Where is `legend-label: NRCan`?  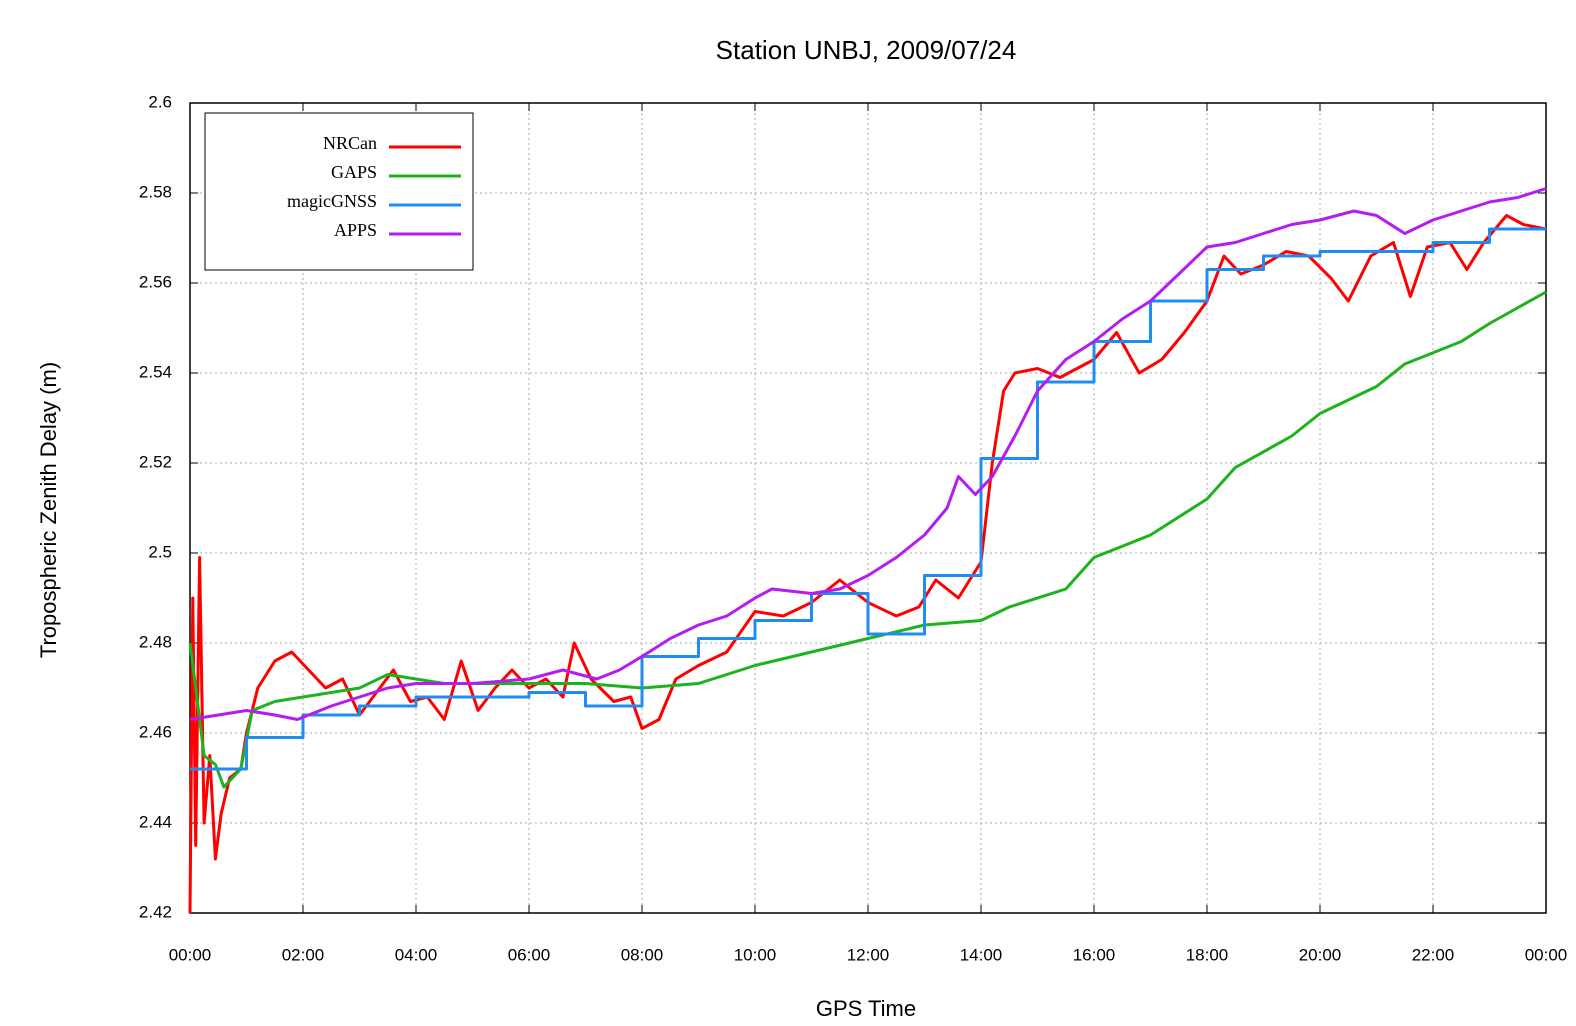
legend-label: NRCan is located at coordinates (350, 143).